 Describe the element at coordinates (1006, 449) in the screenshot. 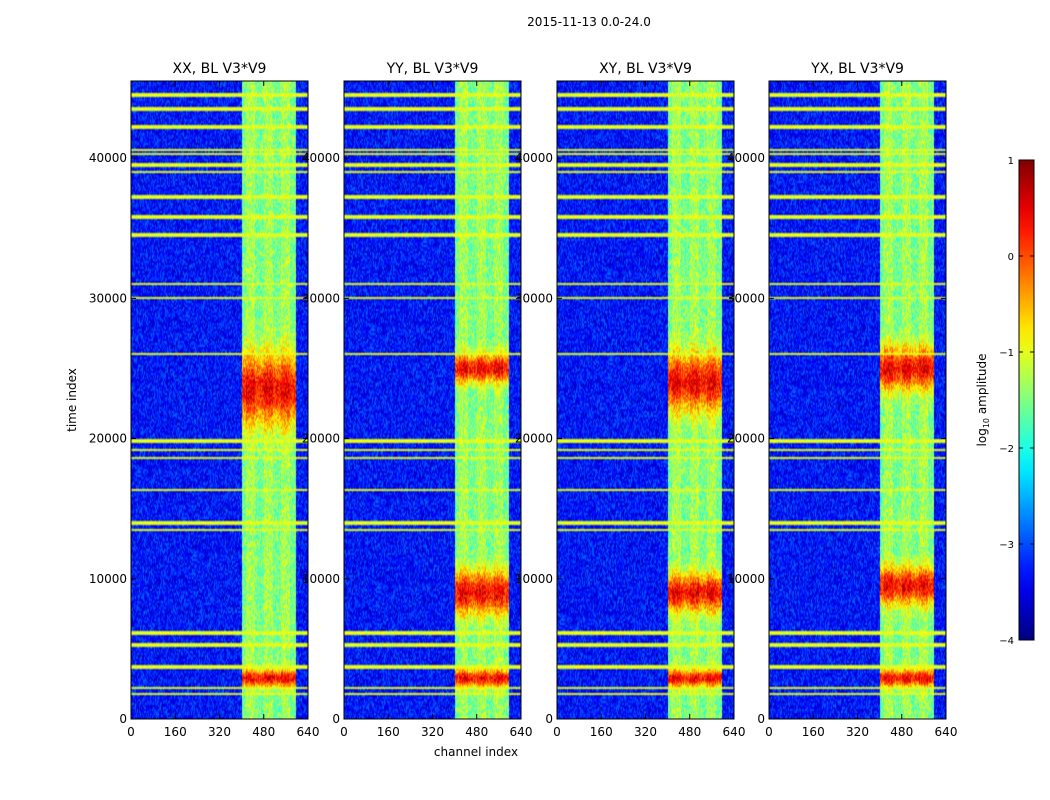

I see `colorbar-tick-label: −2` at that location.